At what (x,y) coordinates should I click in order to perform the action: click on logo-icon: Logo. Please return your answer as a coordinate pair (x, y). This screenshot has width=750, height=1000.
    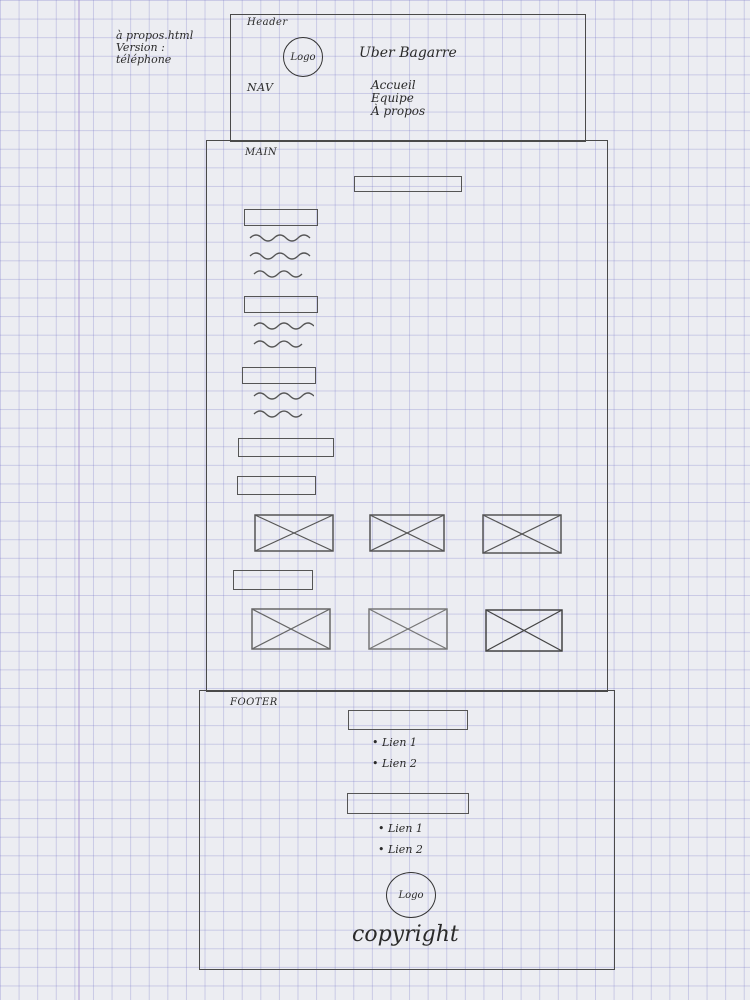
    Looking at the image, I should click on (303, 57).